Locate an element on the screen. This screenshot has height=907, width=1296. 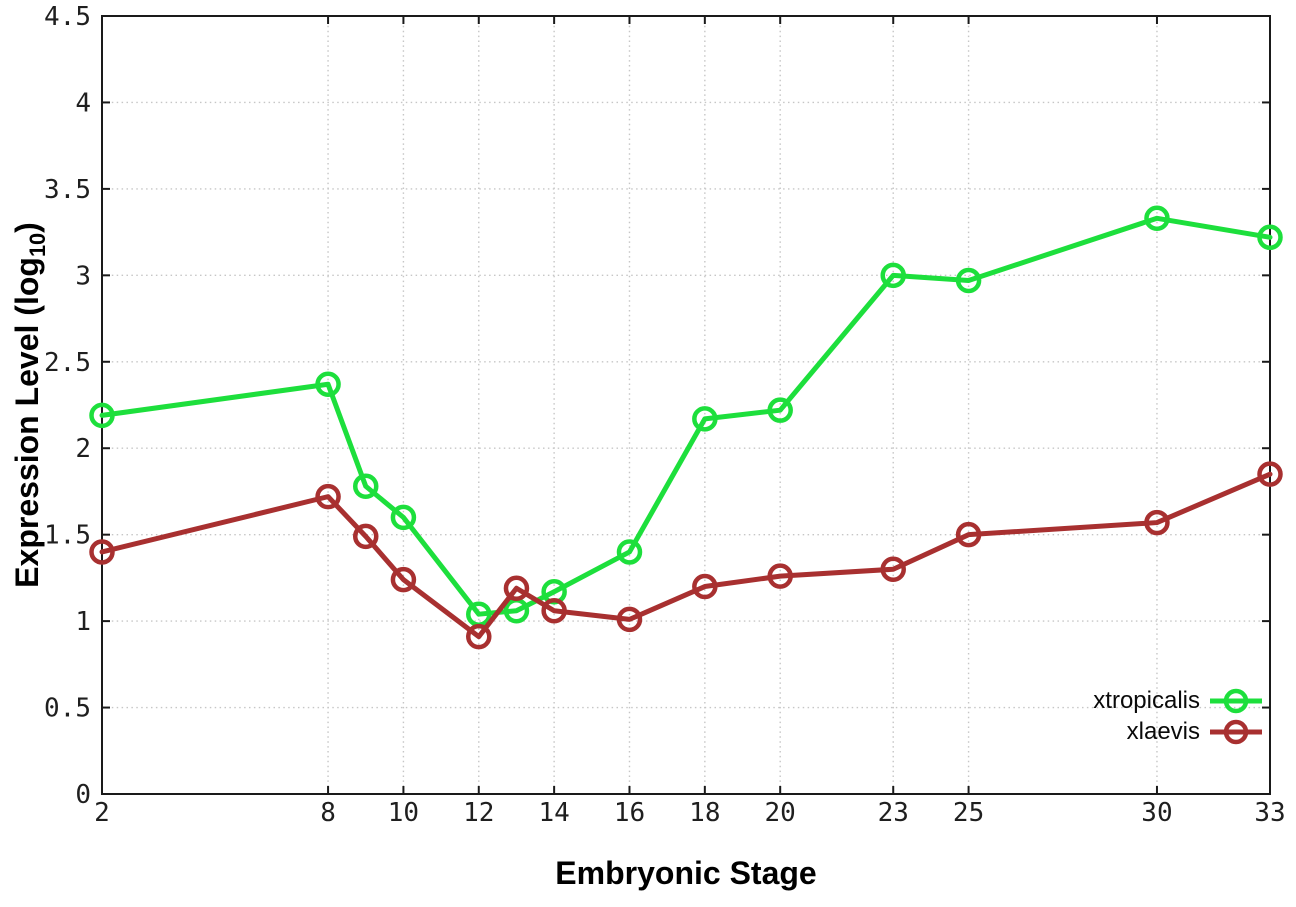
x-tick-label-25: 25 is located at coordinates (968, 813).